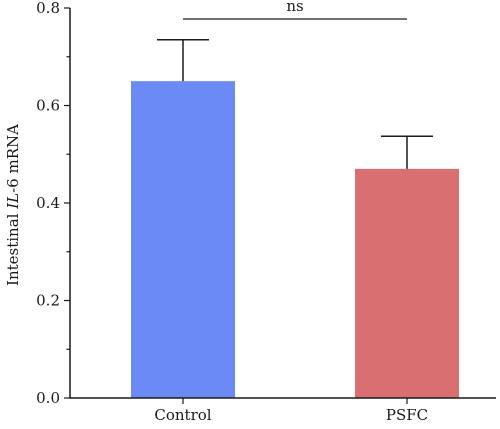 Image resolution: width=500 pixels, height=429 pixels. I want to click on y-axis-label-part: IL, so click(13, 201).